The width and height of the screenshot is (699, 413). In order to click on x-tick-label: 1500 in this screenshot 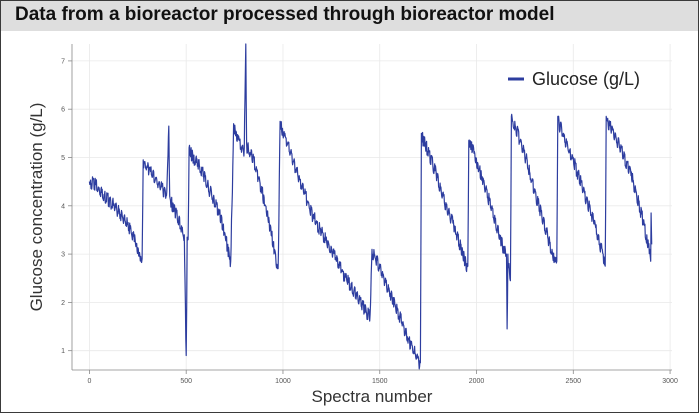, I will do `click(380, 381)`.